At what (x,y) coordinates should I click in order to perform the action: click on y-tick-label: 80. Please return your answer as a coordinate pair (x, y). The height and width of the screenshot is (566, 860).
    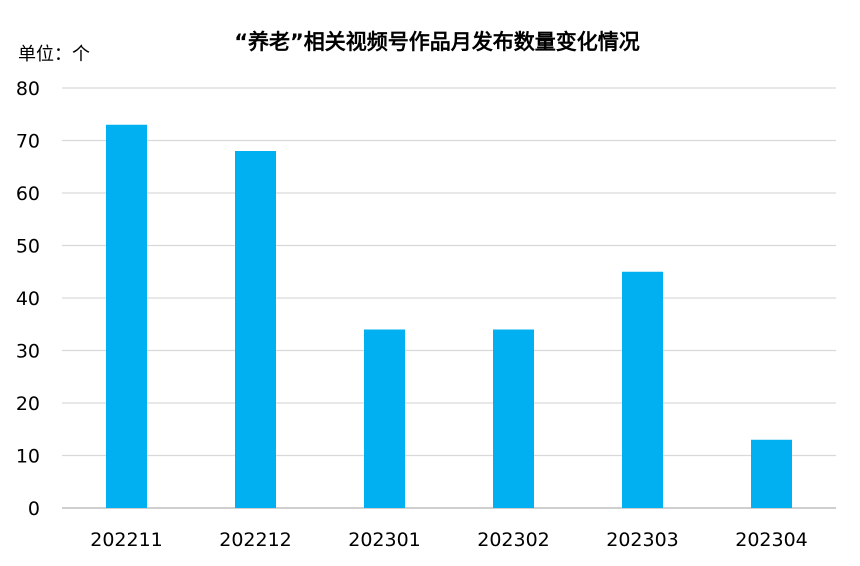
    Looking at the image, I should click on (28, 89).